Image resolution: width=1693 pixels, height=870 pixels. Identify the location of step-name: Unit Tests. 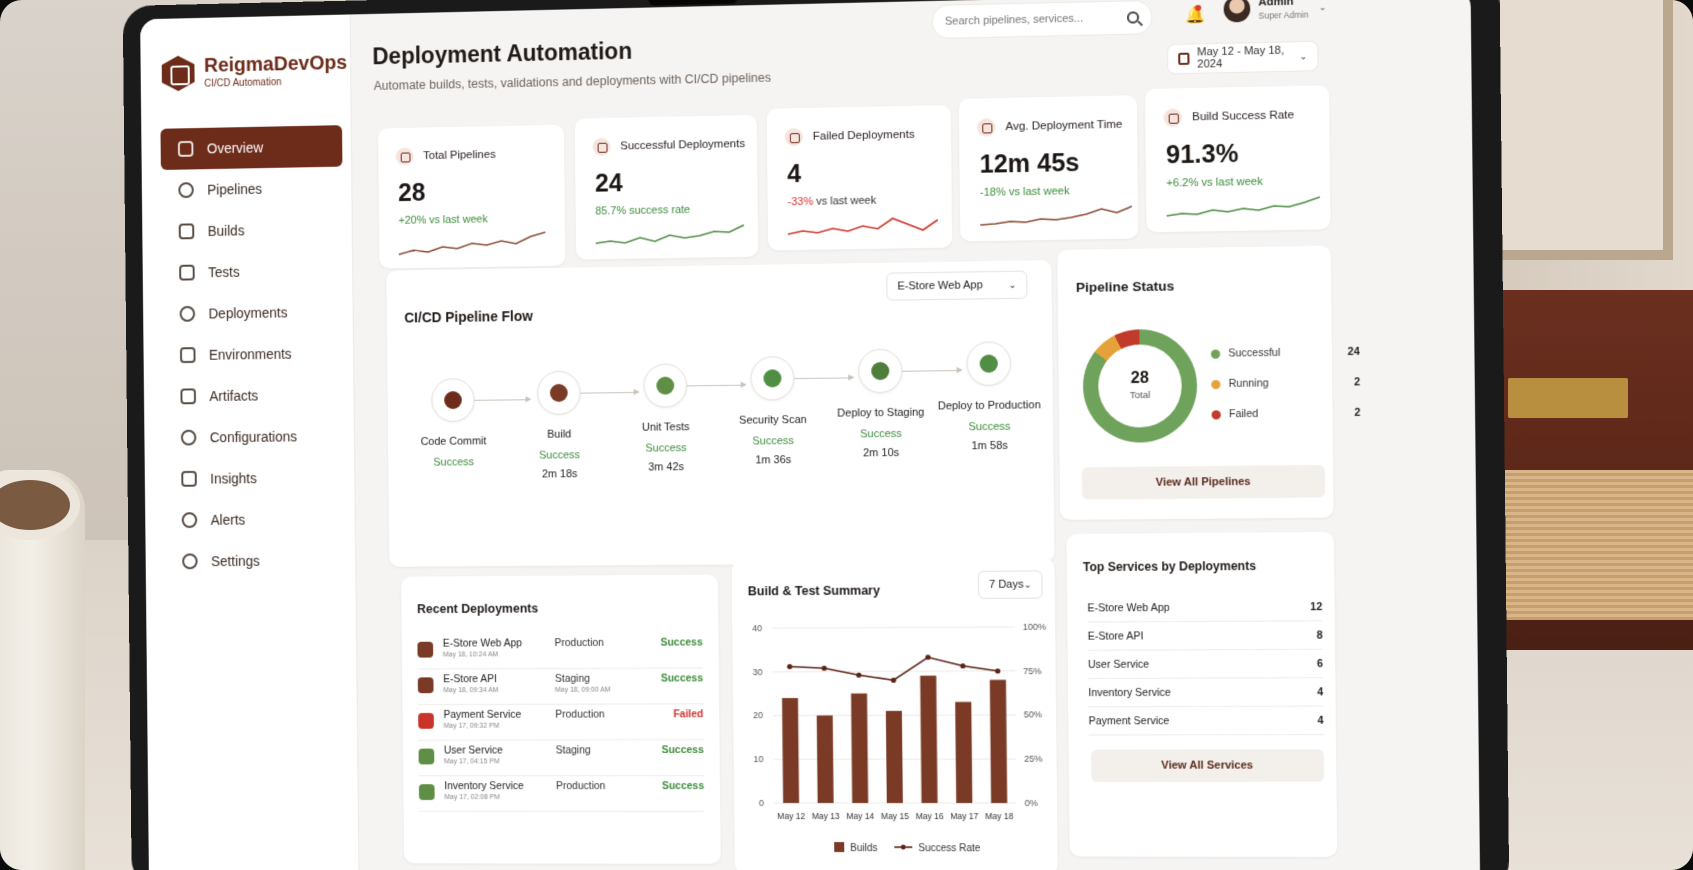
(665, 427).